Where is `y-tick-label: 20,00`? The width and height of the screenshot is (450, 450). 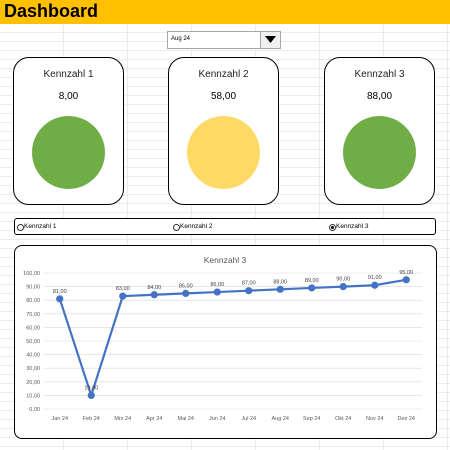
y-tick-label: 20,00 is located at coordinates (33, 383).